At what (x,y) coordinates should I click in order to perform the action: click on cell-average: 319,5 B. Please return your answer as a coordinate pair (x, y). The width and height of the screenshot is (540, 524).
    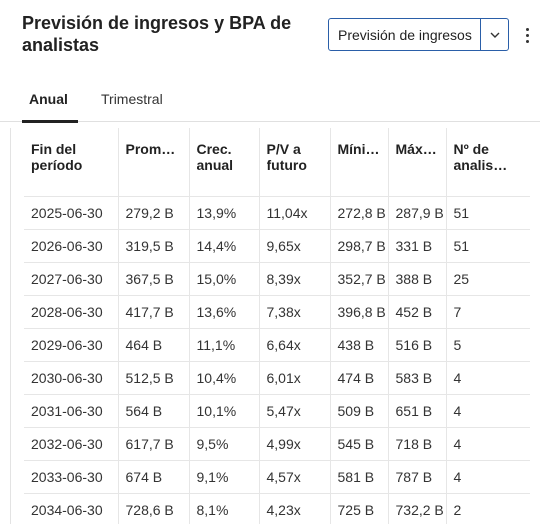
    Looking at the image, I should click on (154, 245).